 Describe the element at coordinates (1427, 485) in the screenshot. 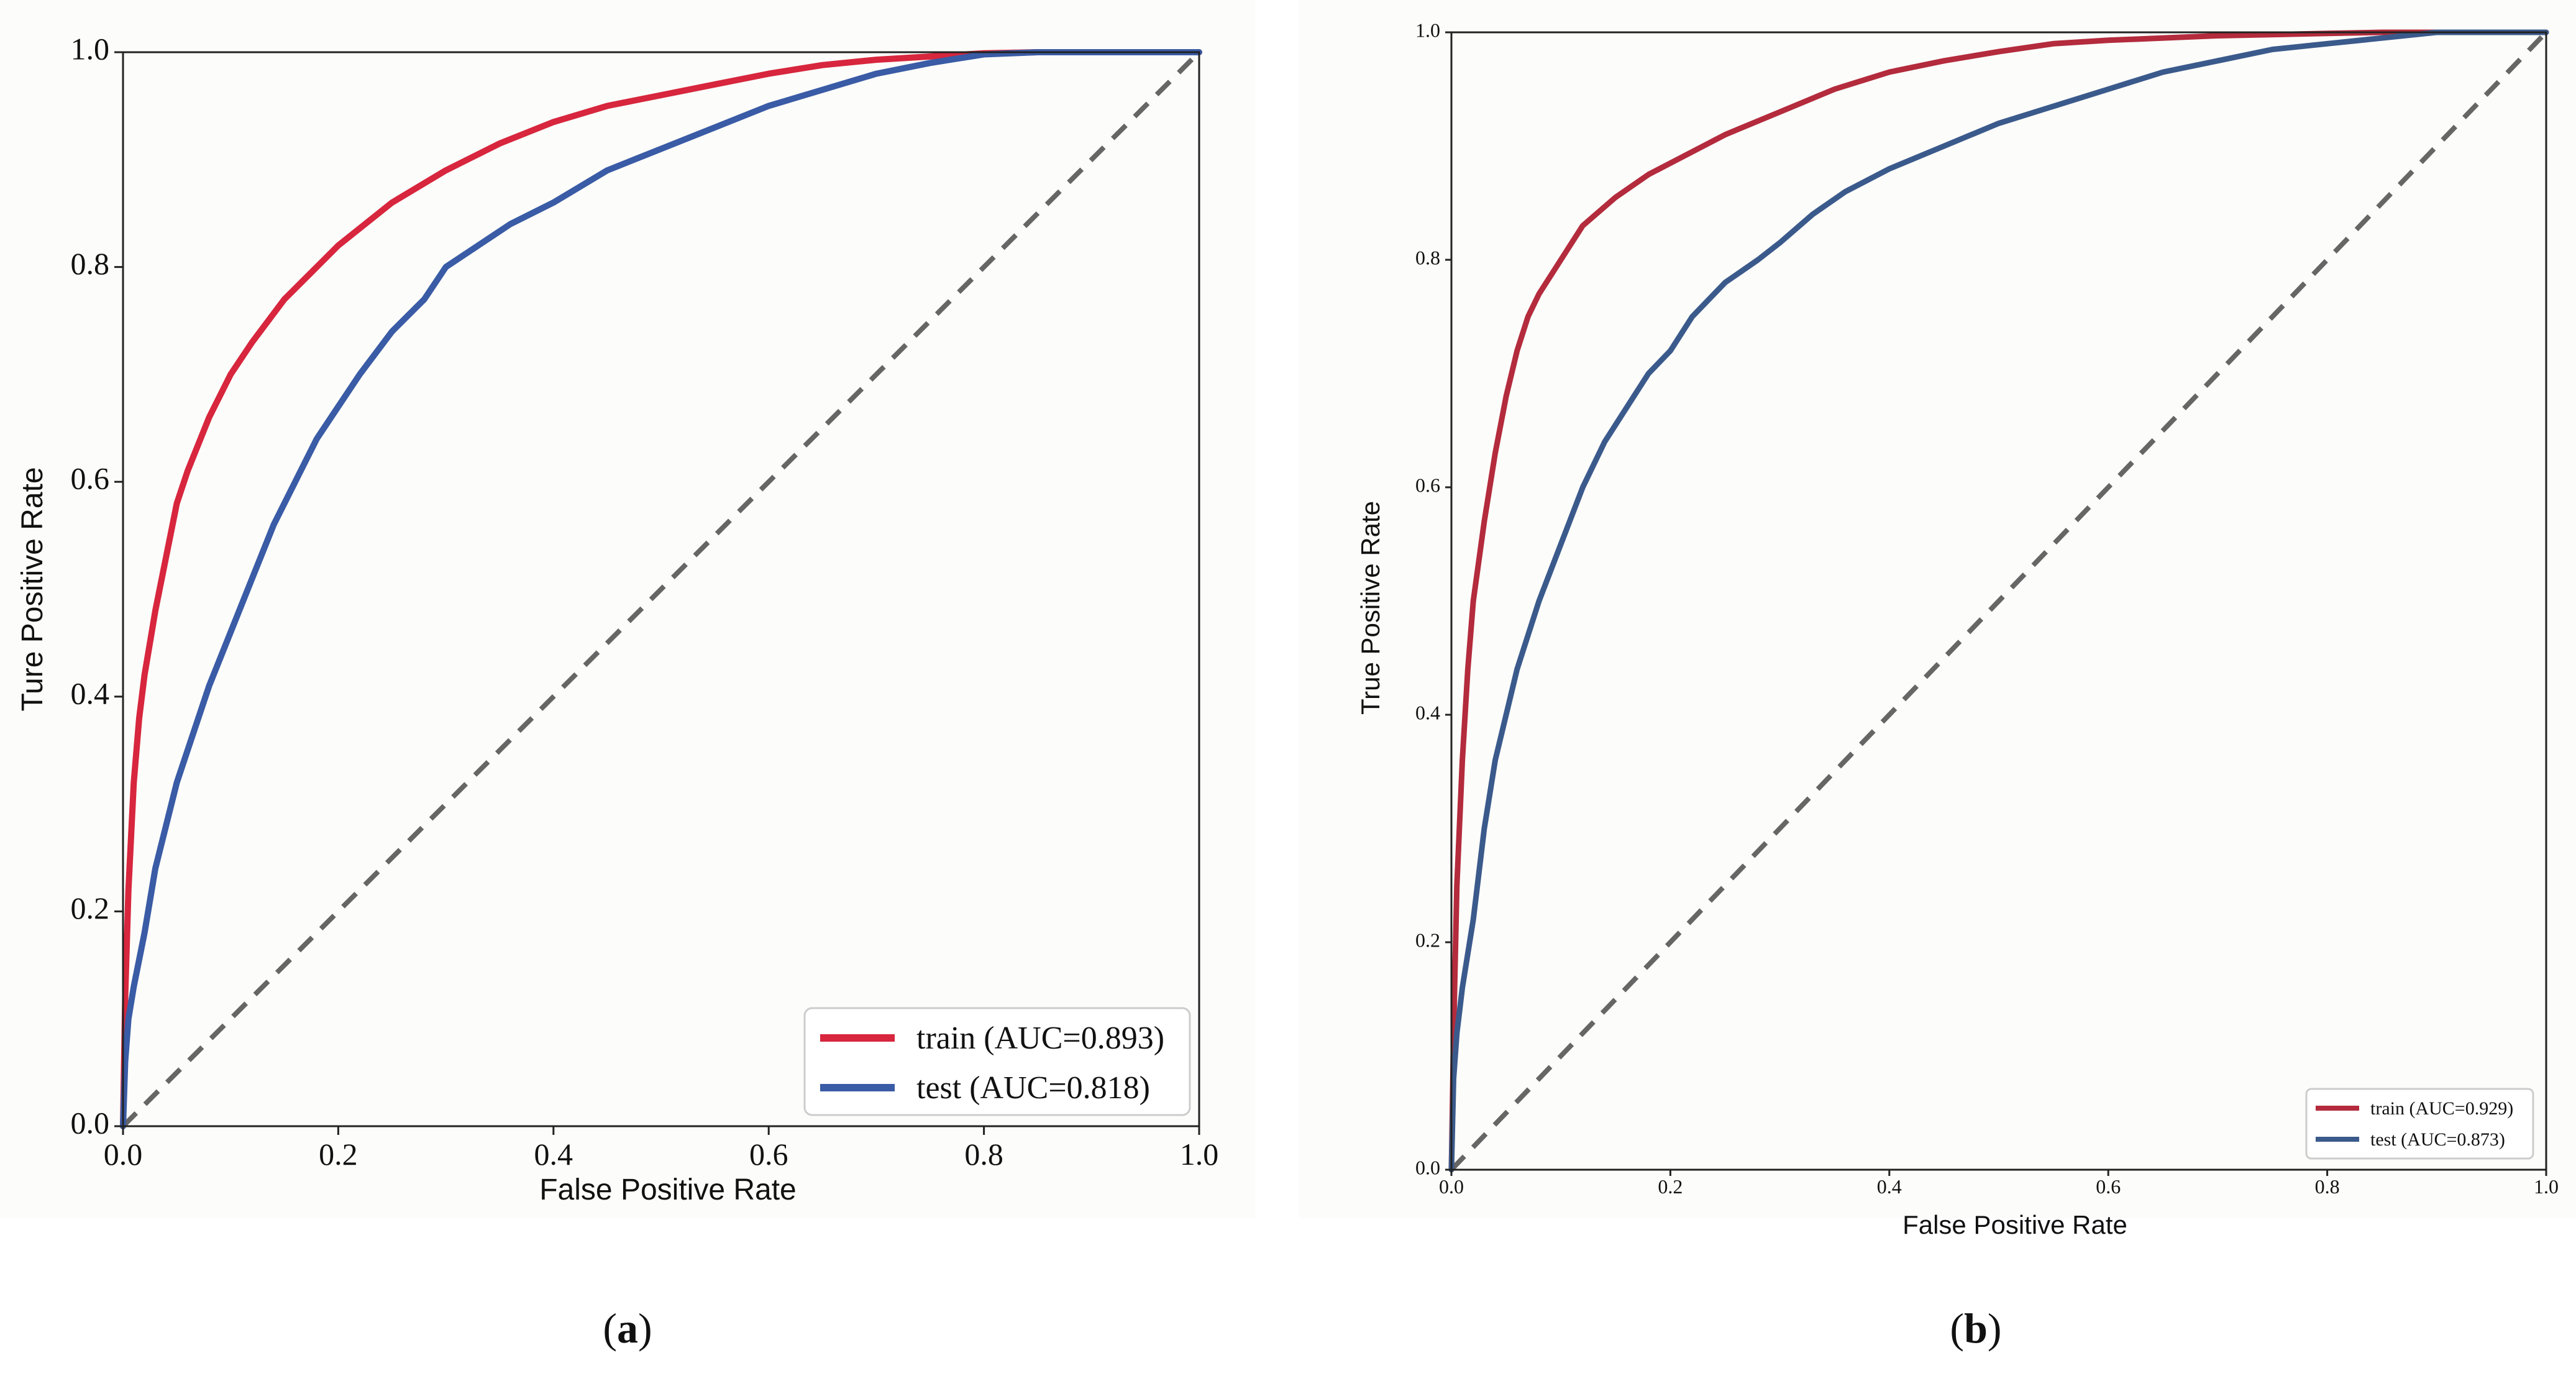

I see `y-tick-label-b: 0.6` at that location.